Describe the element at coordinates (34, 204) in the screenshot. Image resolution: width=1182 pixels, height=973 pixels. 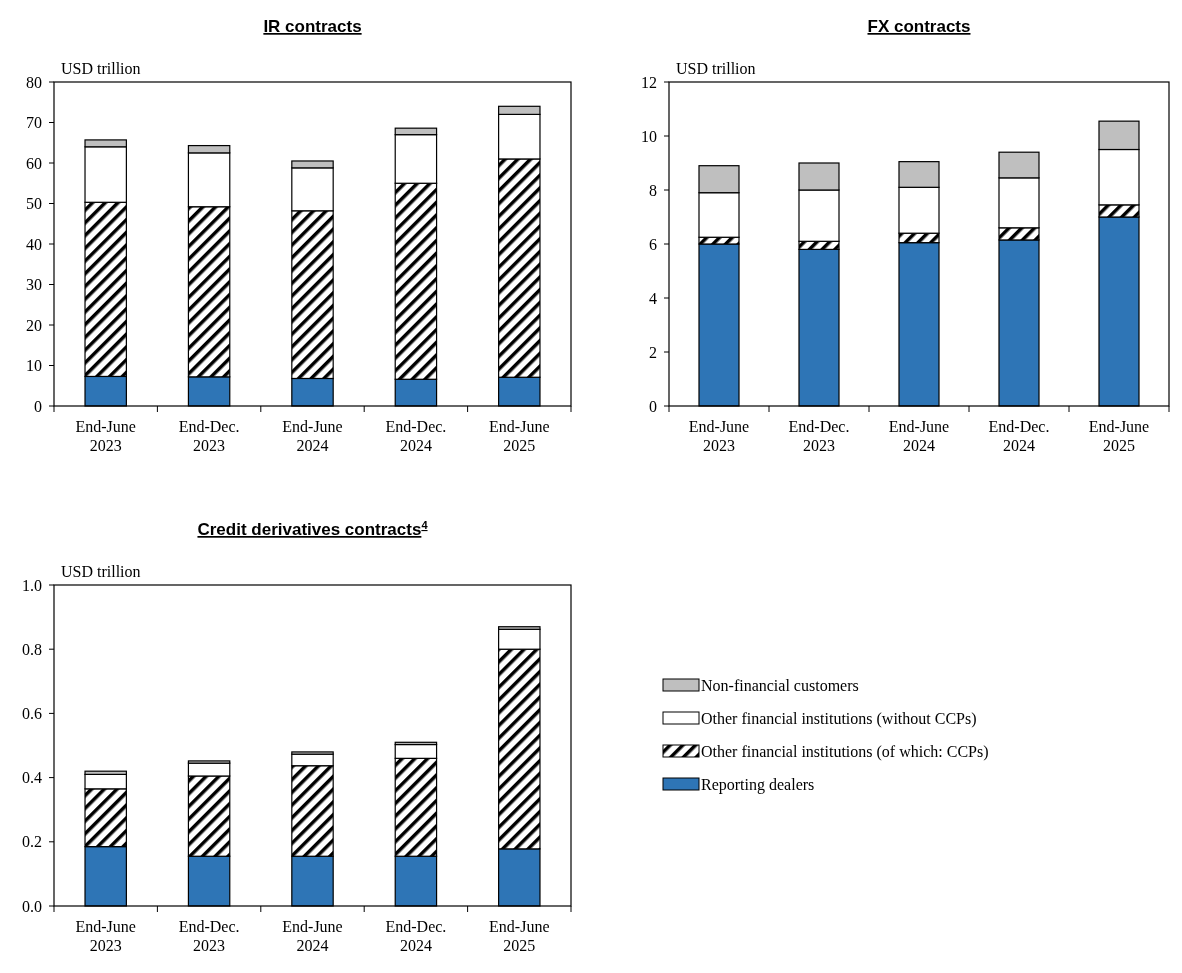
I see `y-tick-label: 50` at that location.